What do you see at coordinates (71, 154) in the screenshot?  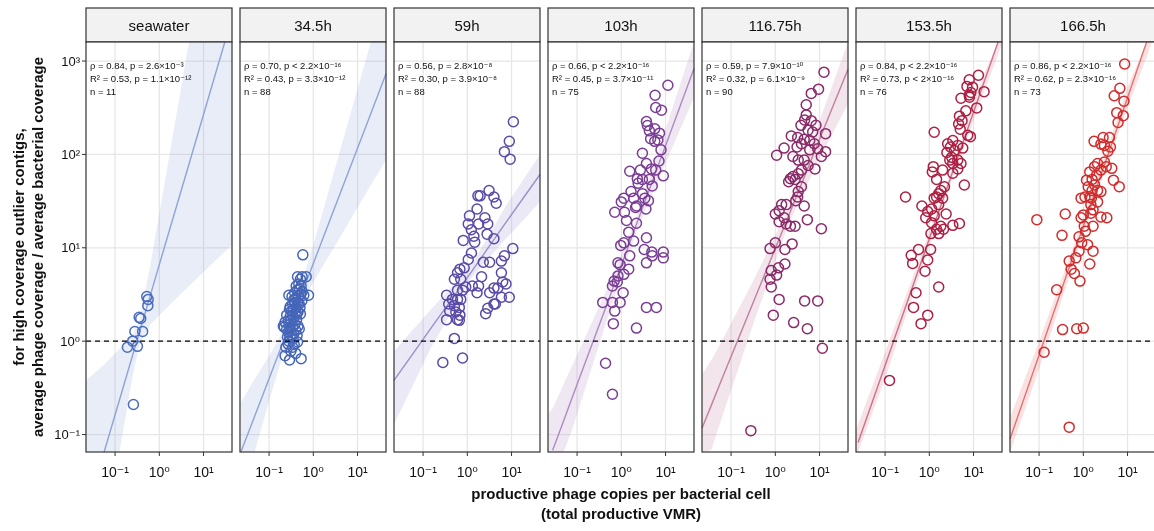 I see `y-tick-label: 10²` at bounding box center [71, 154].